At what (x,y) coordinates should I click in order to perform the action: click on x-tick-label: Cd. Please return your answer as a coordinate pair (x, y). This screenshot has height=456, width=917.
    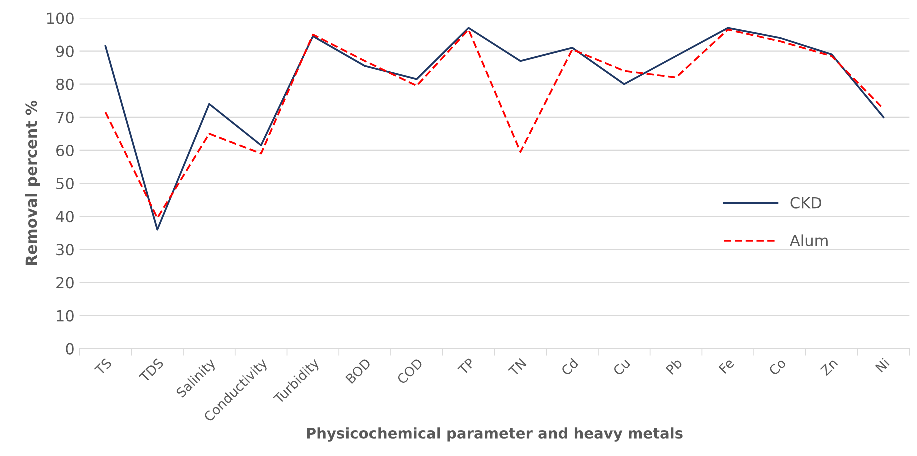
    Looking at the image, I should click on (569, 367).